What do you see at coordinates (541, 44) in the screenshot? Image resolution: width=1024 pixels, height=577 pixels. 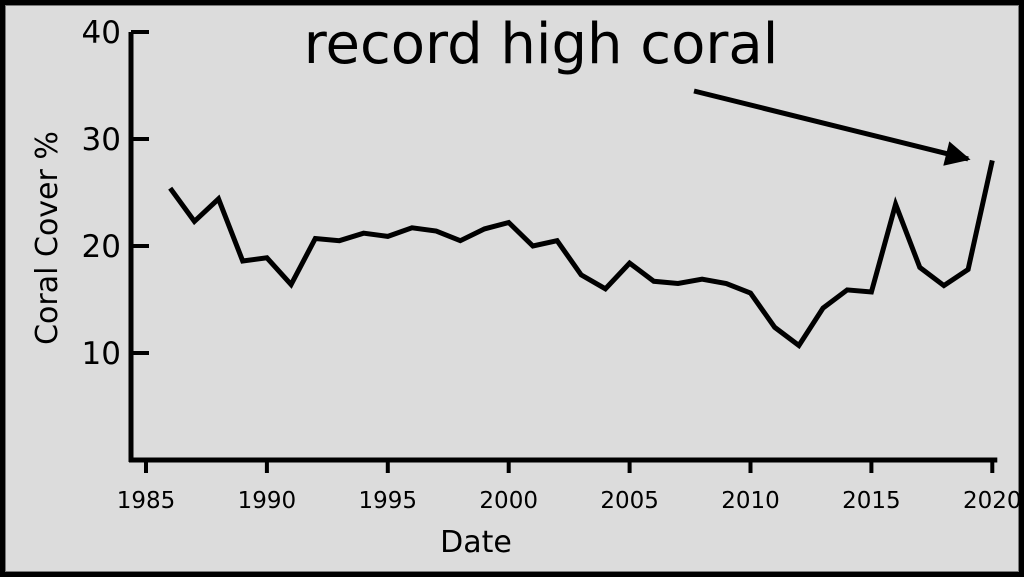 I see `annotation-text: record high coral` at bounding box center [541, 44].